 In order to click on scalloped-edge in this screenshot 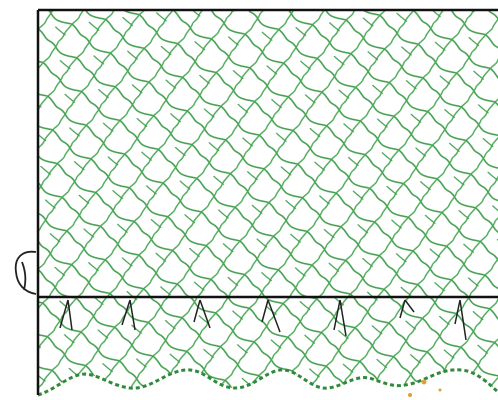, I will do `click(267, 382)`.